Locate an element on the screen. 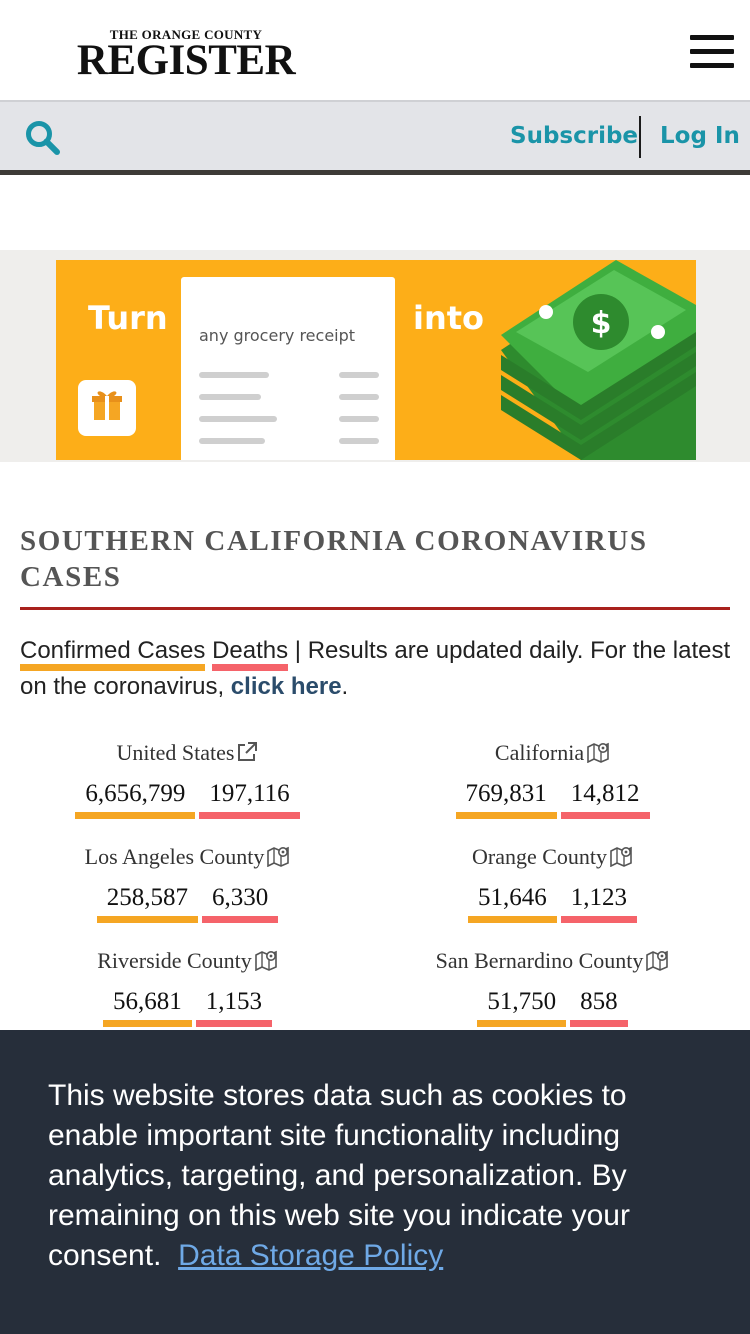  region-name: Los Angeles County is located at coordinates (187, 857).